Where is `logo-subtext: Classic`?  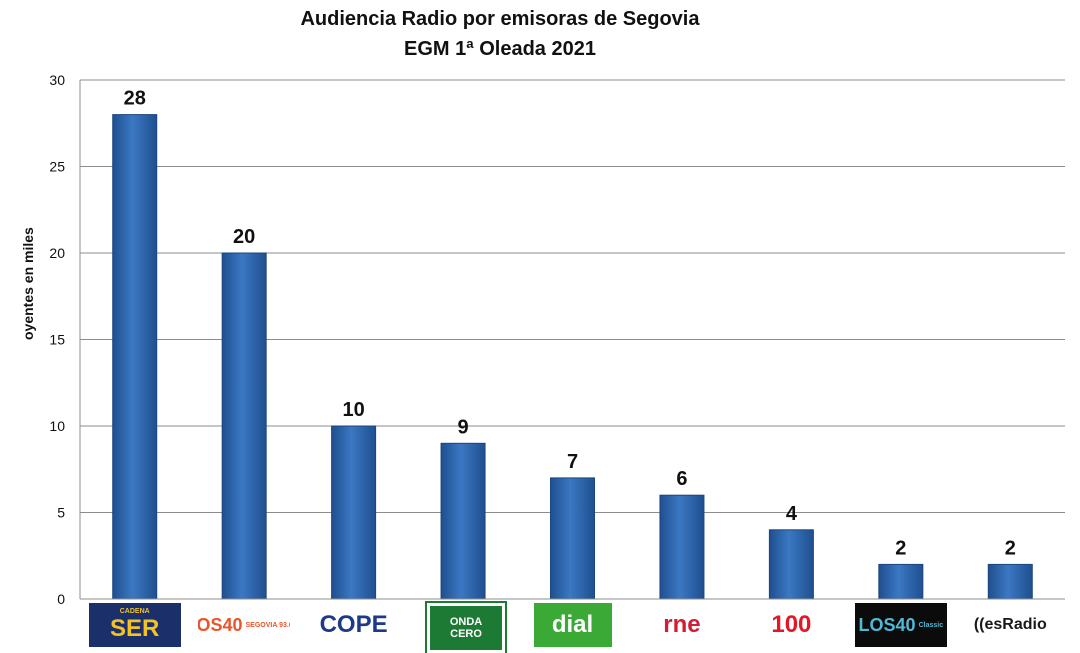
logo-subtext: Classic is located at coordinates (931, 625).